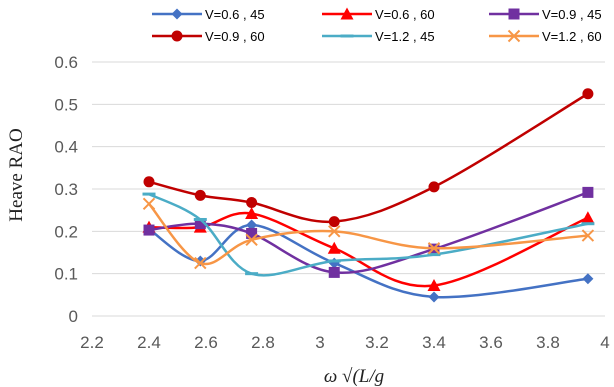  What do you see at coordinates (235, 36) in the screenshot?
I see `legend-label: V=0.9 , 60` at bounding box center [235, 36].